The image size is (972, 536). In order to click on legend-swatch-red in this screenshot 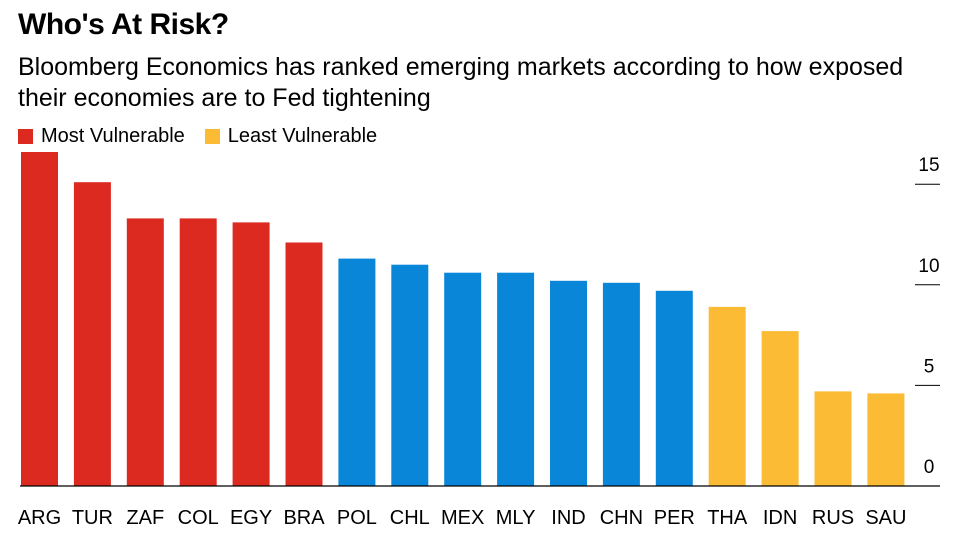, I will do `click(25, 136)`.